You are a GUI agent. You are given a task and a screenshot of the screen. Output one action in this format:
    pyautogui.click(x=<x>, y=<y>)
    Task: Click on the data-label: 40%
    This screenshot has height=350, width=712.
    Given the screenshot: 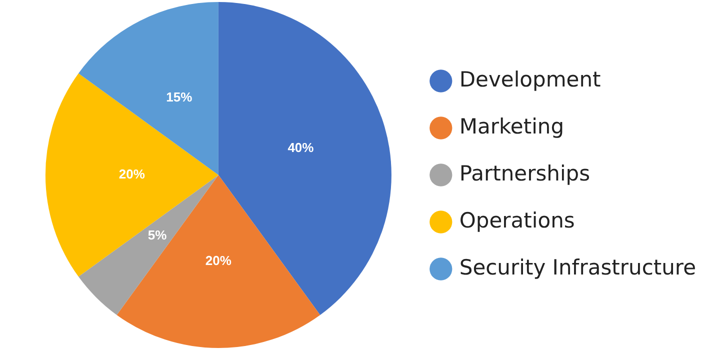 What is the action you would take?
    pyautogui.click(x=301, y=147)
    